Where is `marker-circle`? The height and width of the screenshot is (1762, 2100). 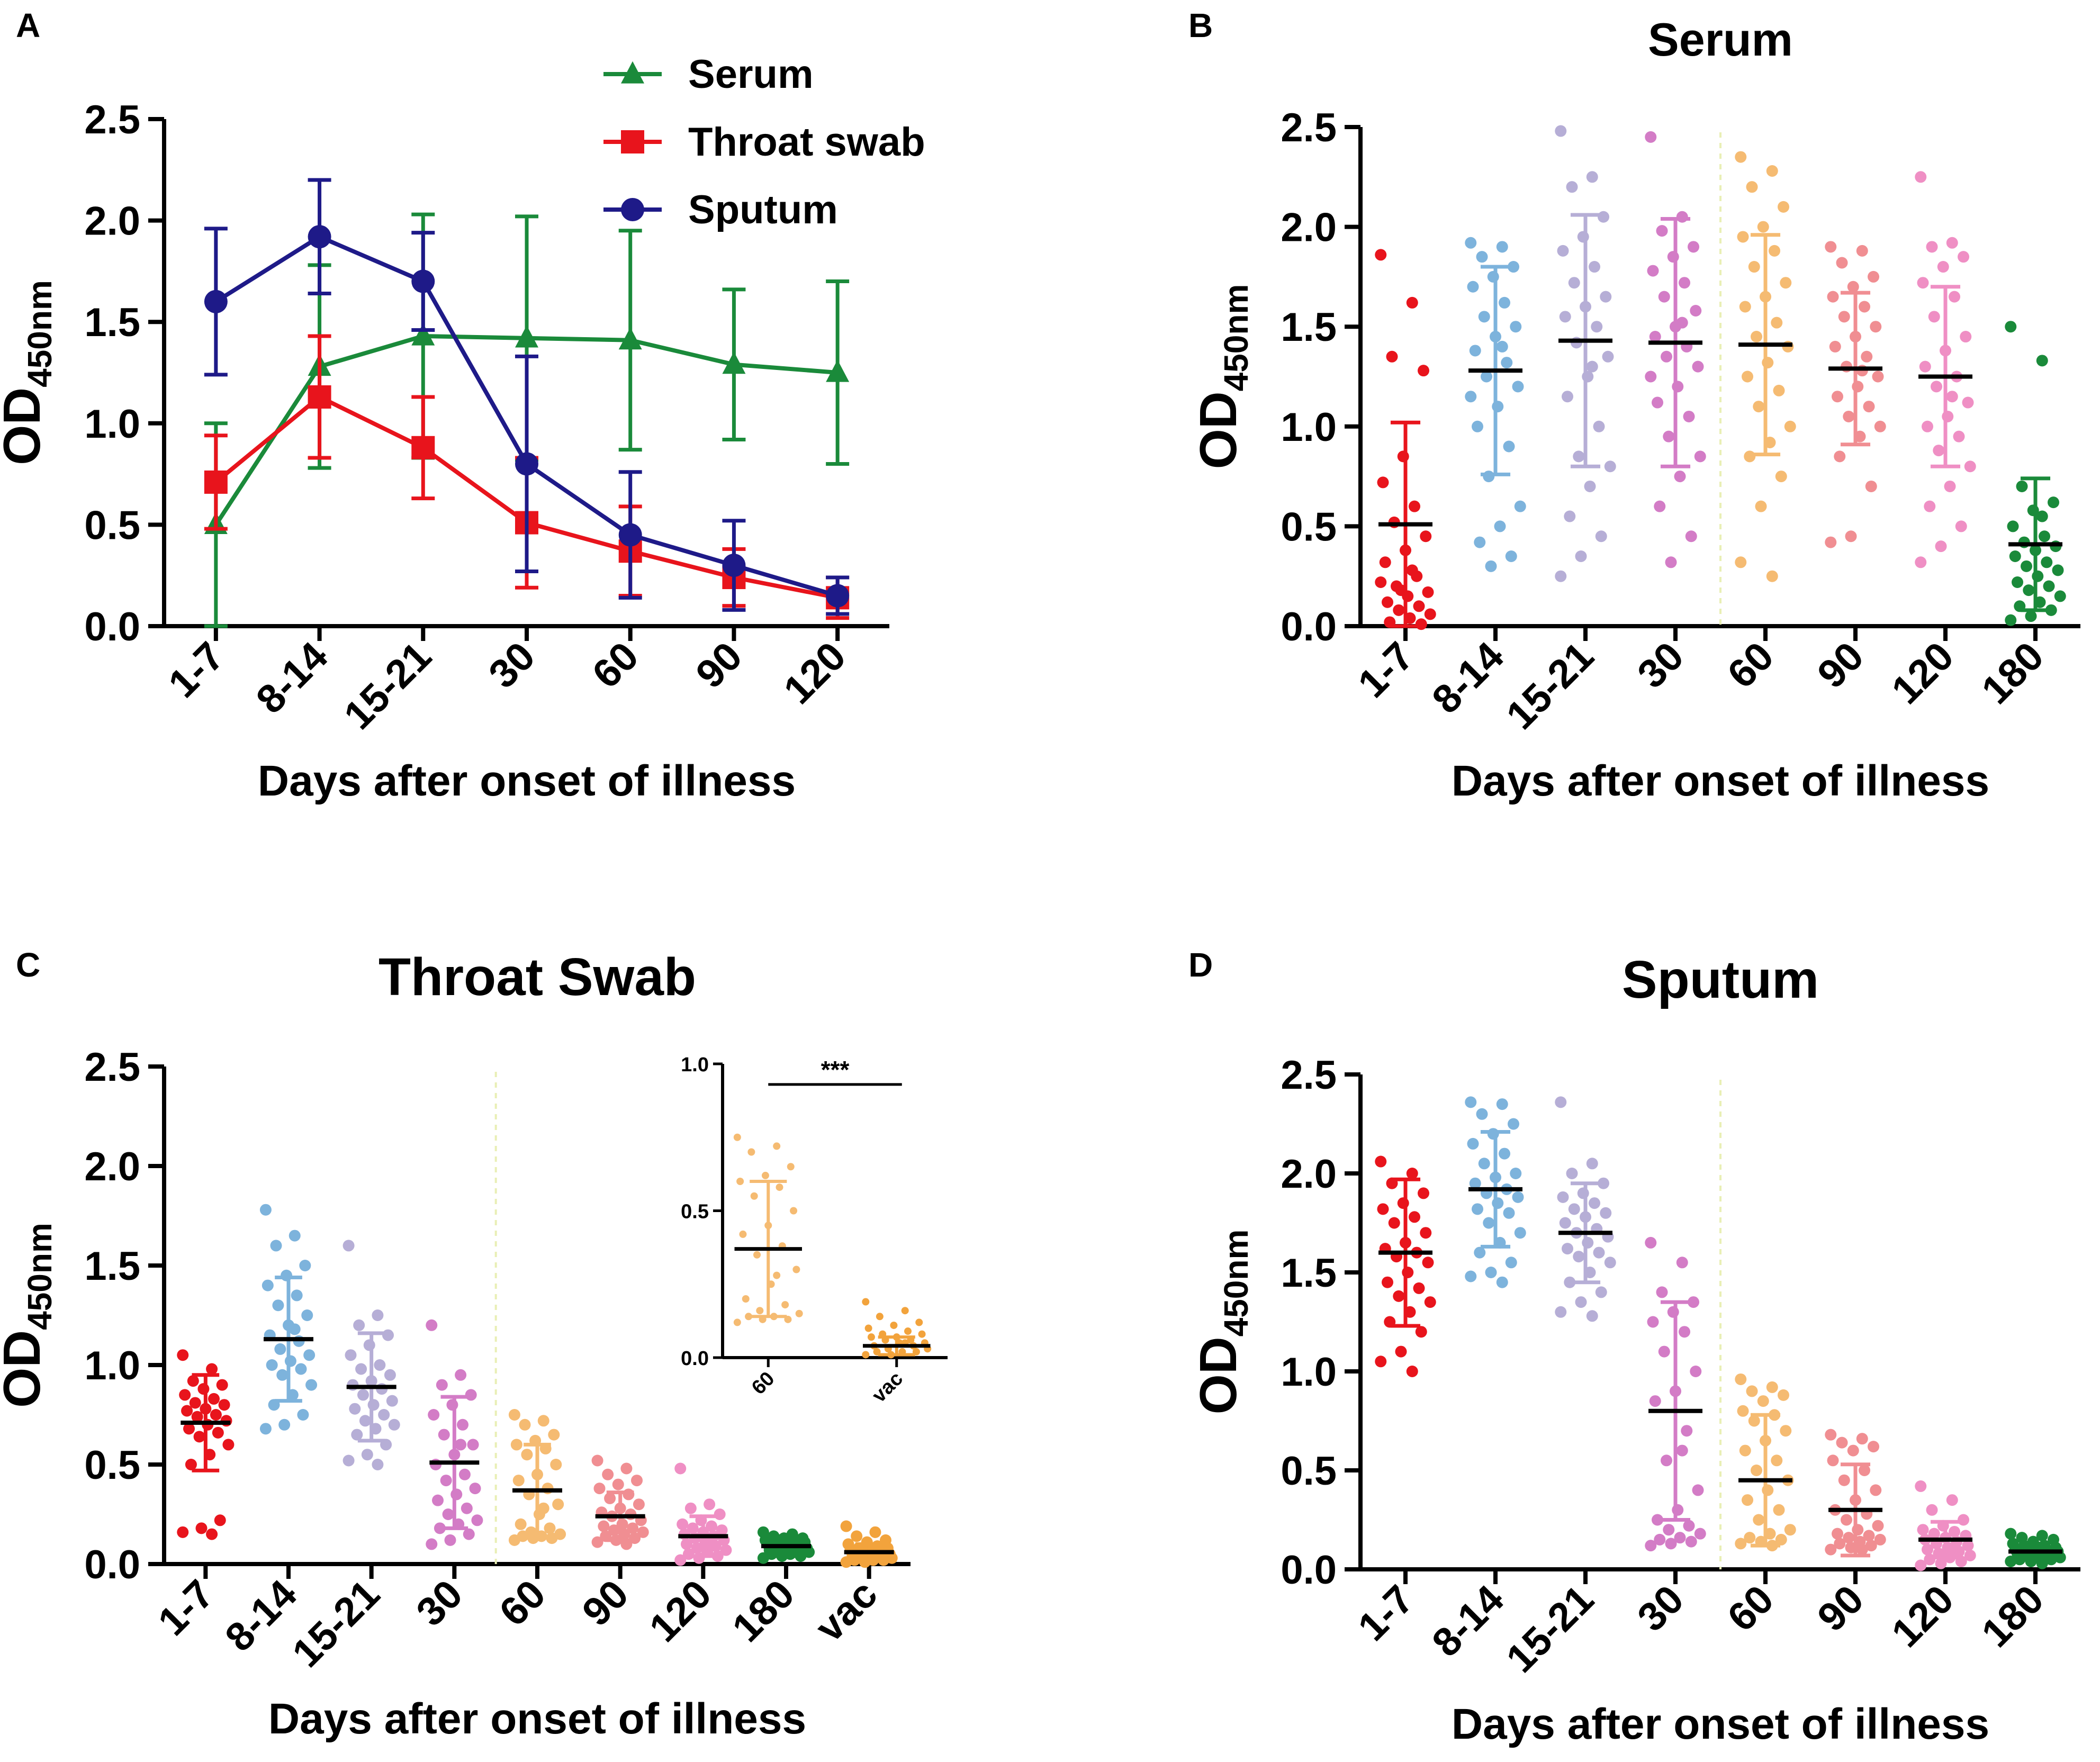
marker-circle is located at coordinates (526, 464).